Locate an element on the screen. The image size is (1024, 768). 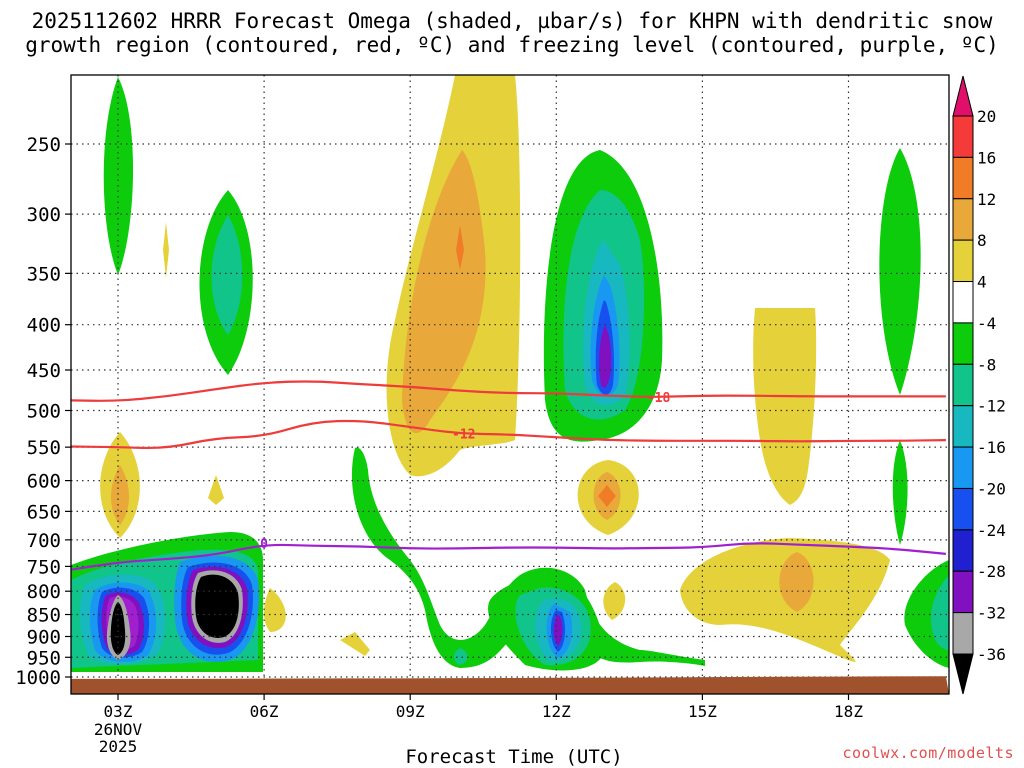
x-tick-label: 12Z is located at coordinates (556, 711).